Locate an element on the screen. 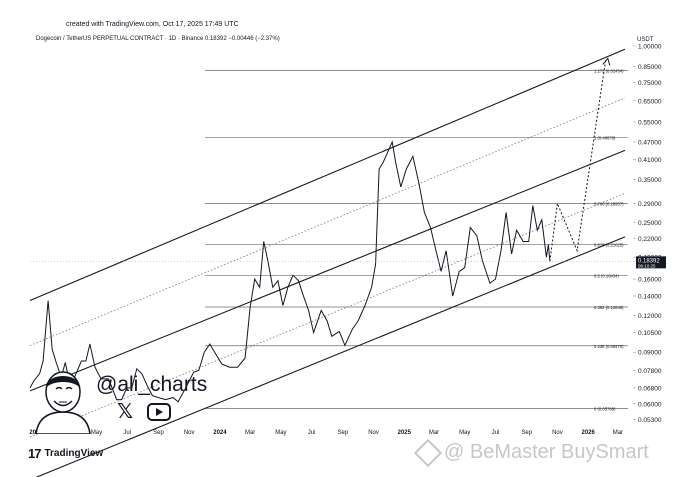 The height and width of the screenshot is (477, 697). projection-line is located at coordinates (578, 160).